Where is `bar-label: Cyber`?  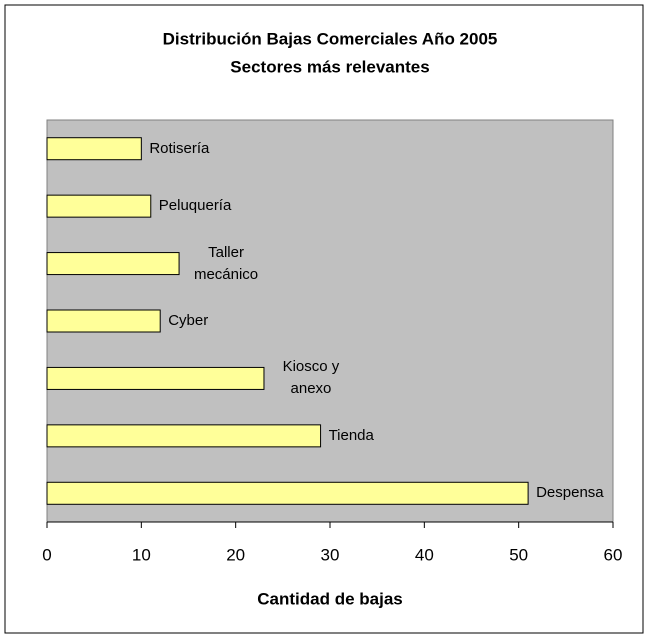 bar-label: Cyber is located at coordinates (188, 320).